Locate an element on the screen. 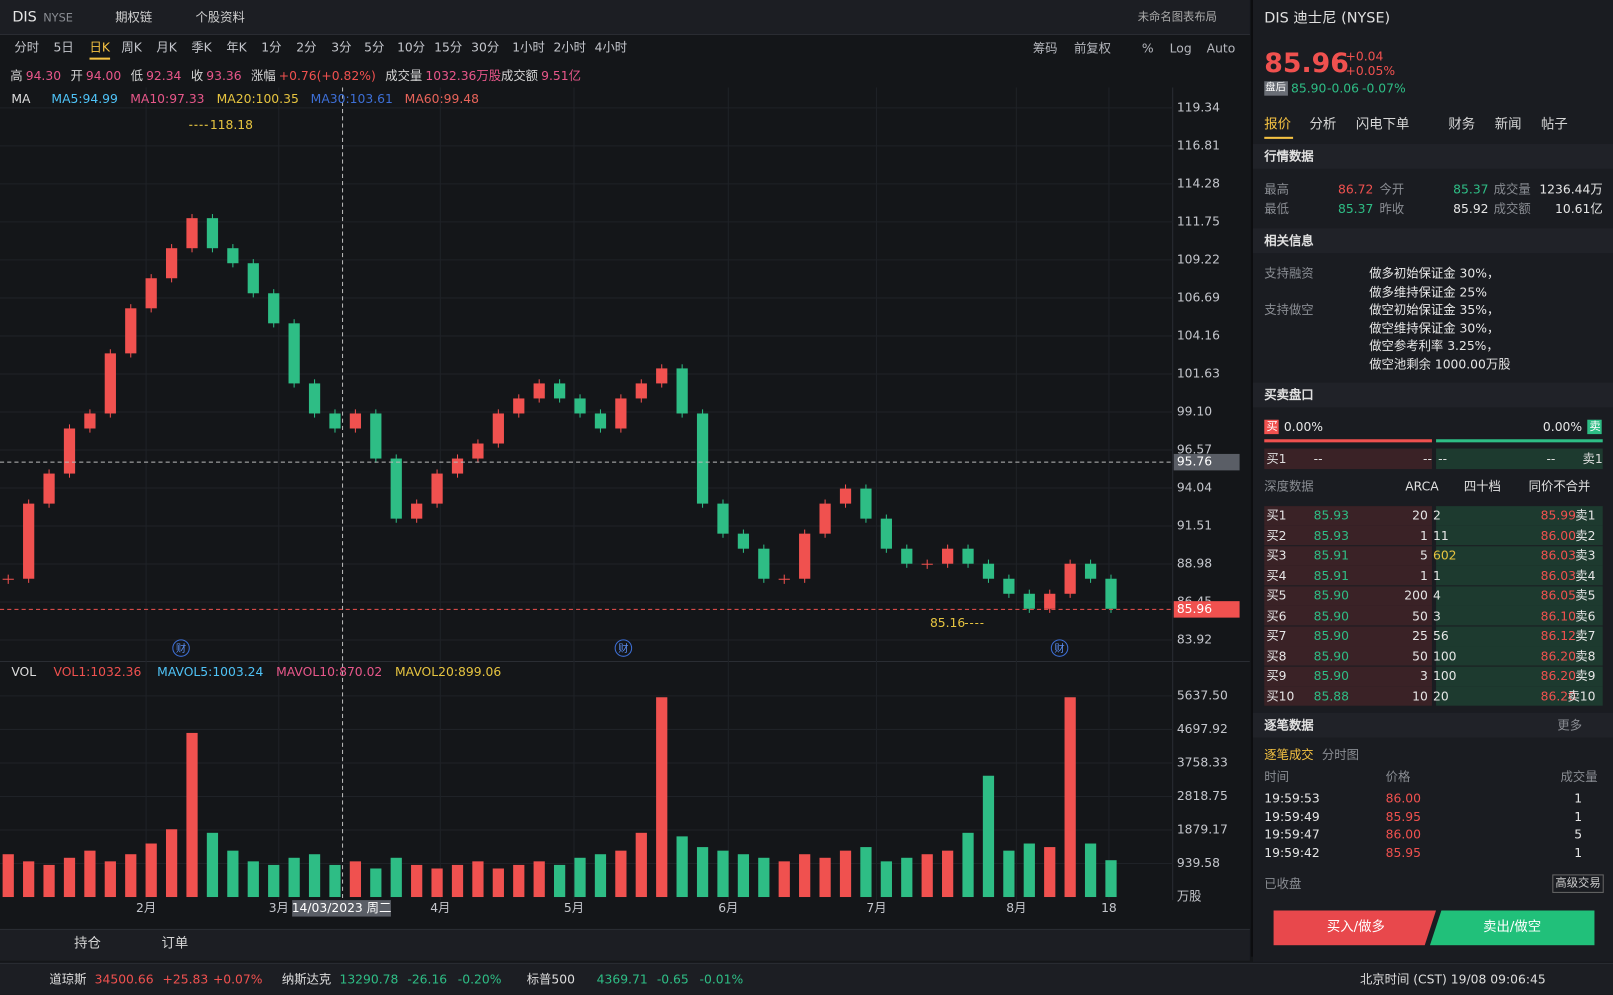  depth-option: 四十档 is located at coordinates (1482, 486).